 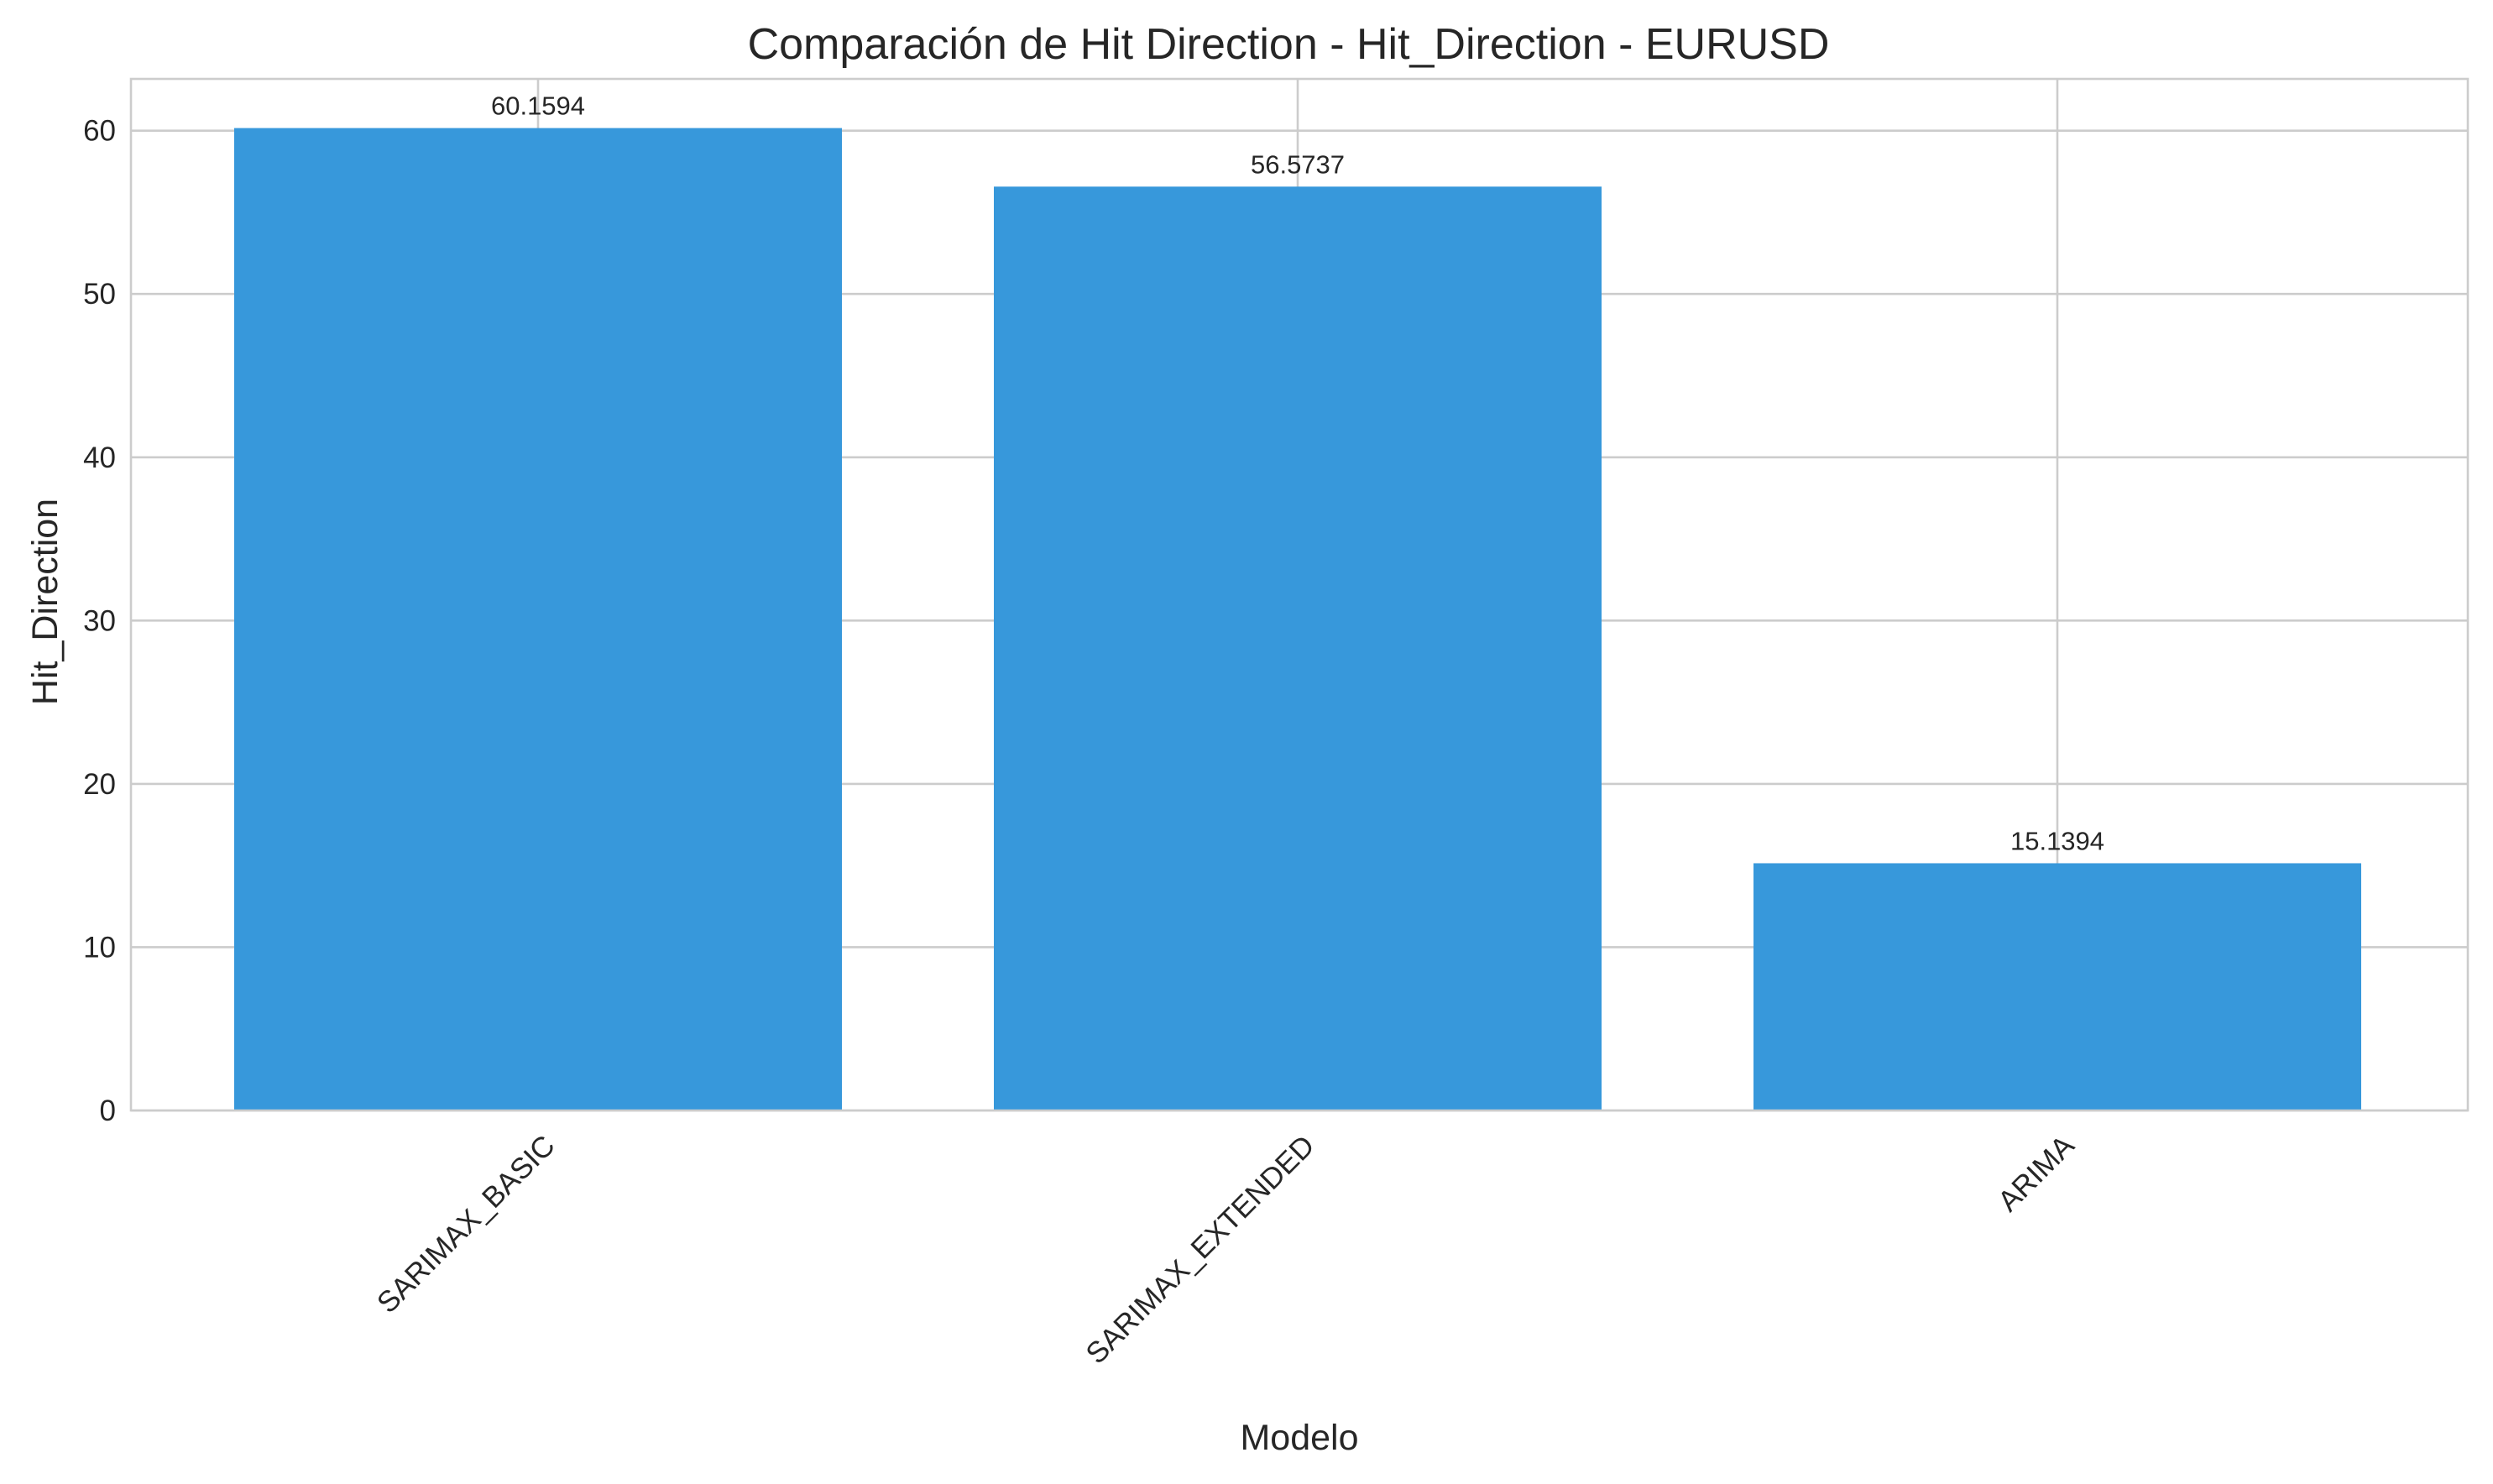 I want to click on y-axis-label: Hit_Direction, so click(x=45, y=602).